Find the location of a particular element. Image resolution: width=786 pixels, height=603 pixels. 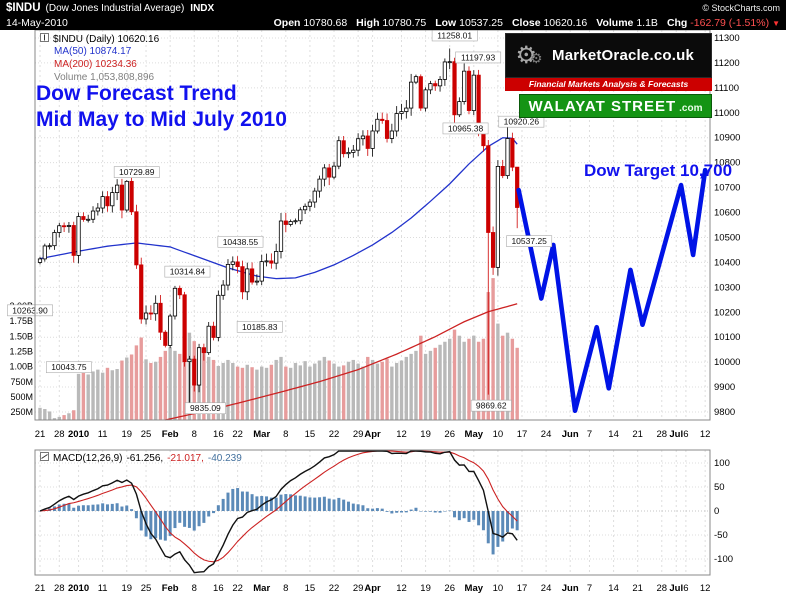

x-axis-label: Mar is located at coordinates (261, 434).